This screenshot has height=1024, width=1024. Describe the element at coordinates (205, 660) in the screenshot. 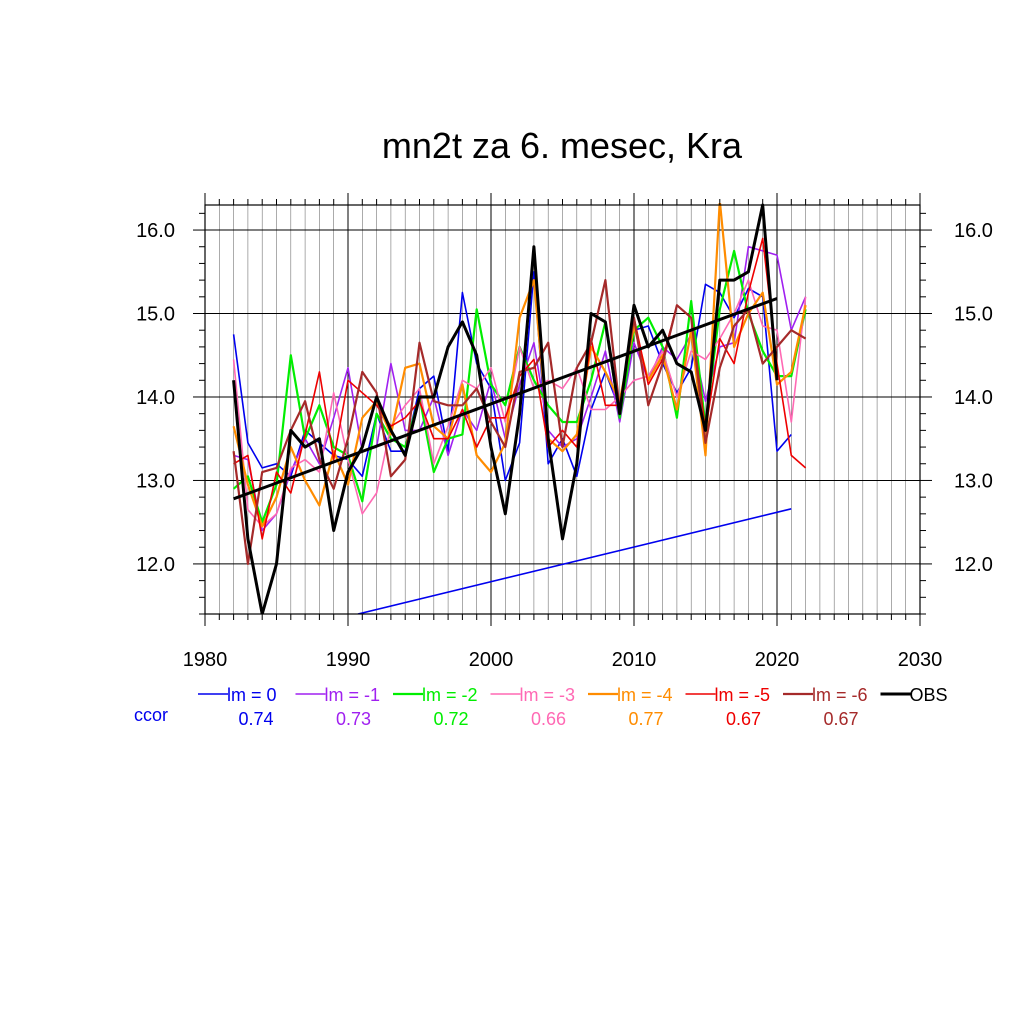

I see `x-tick-label: 1980` at that location.